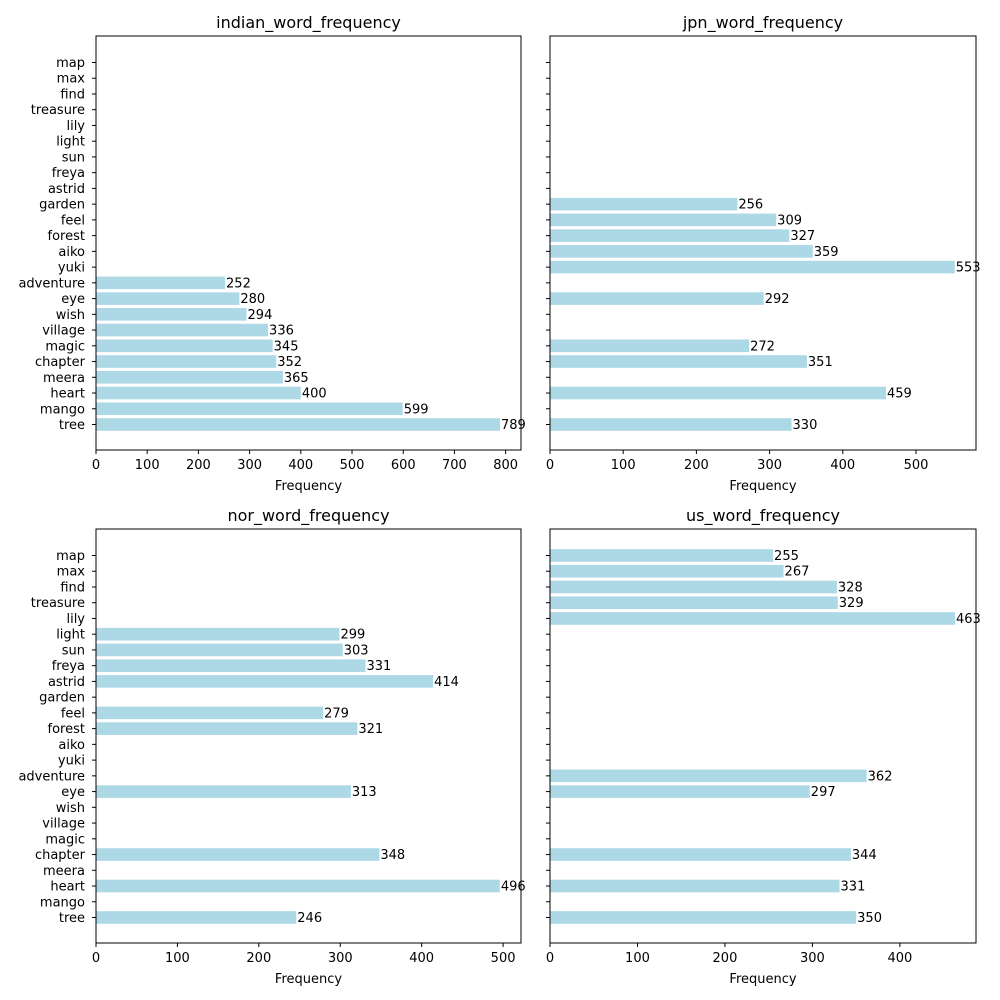 The height and width of the screenshot is (1000, 1000). I want to click on y-tick-label-tree: tree, so click(72, 425).